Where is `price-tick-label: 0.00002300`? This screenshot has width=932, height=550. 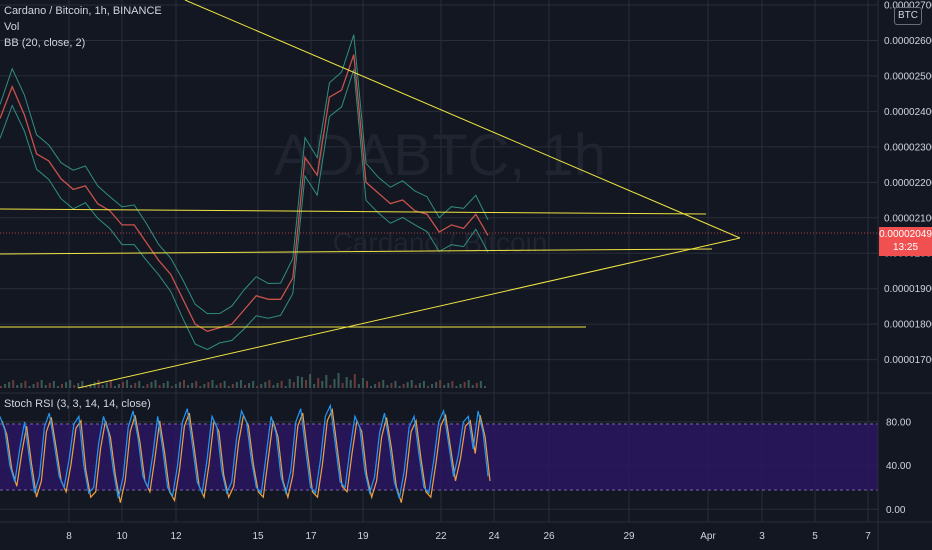
price-tick-label: 0.00002300 is located at coordinates (908, 147).